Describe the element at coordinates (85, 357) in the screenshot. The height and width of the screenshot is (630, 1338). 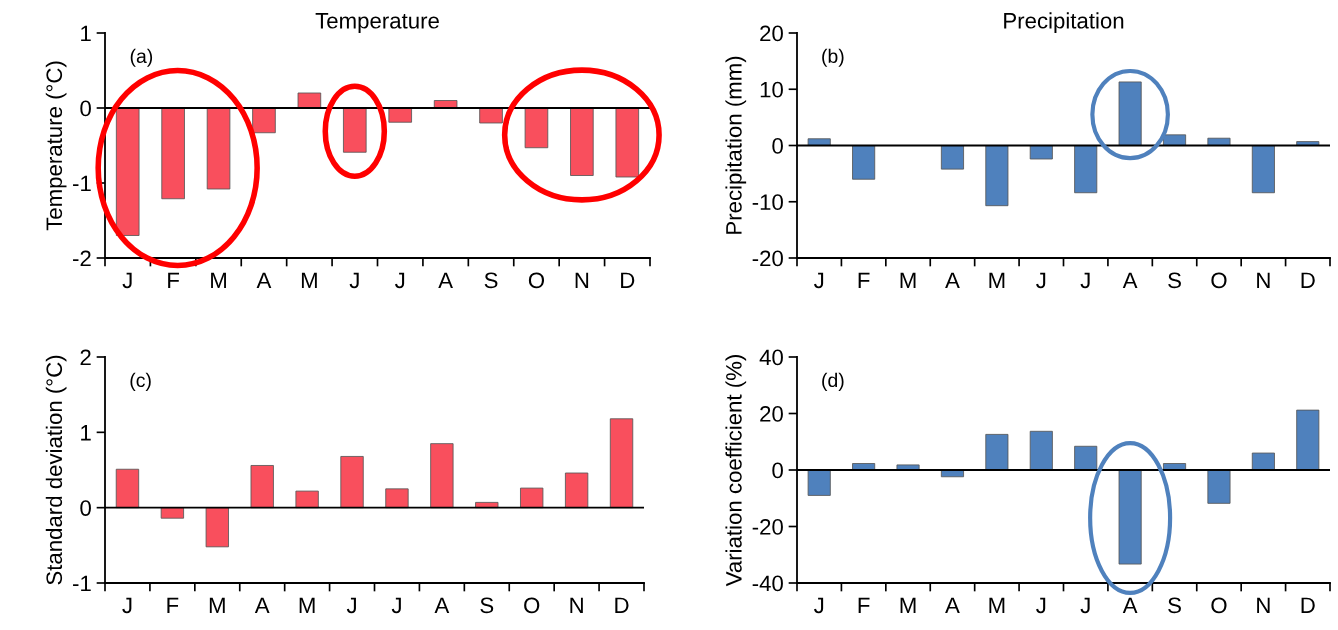
I see `y-tick-label: 2` at that location.